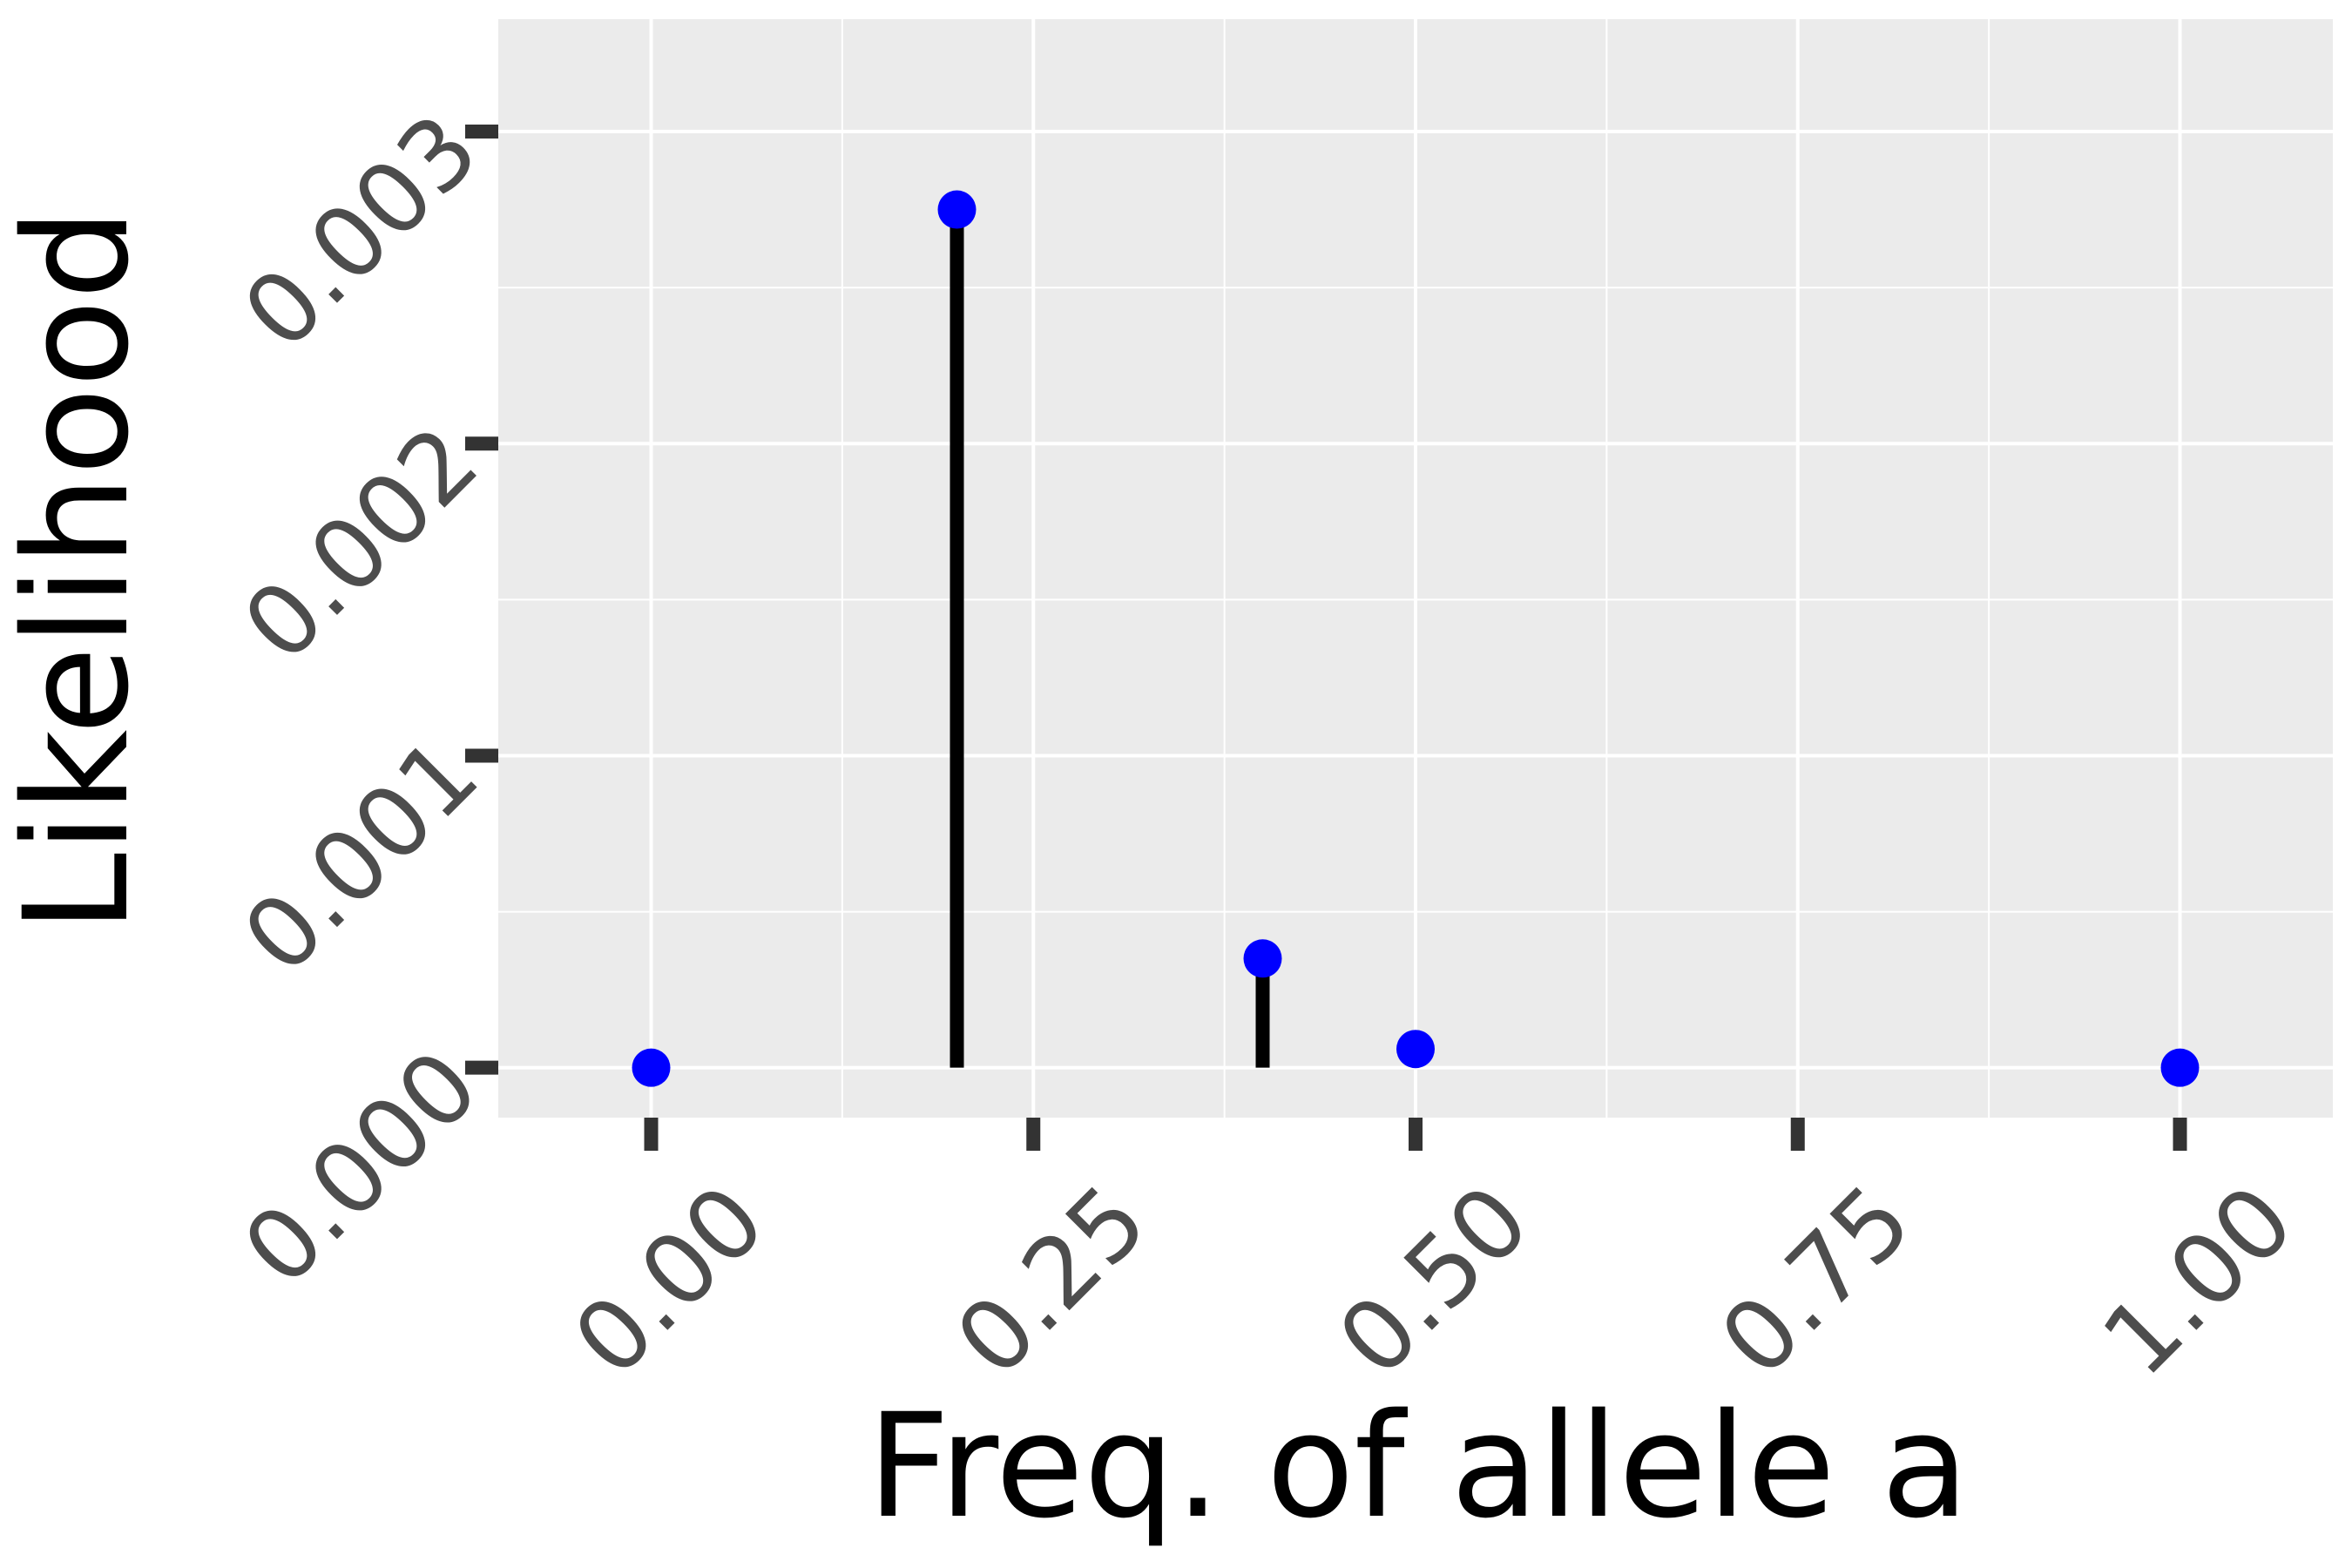 The image size is (2352, 1568). I want to click on y-tick-label: 0.002, so click(361, 544).